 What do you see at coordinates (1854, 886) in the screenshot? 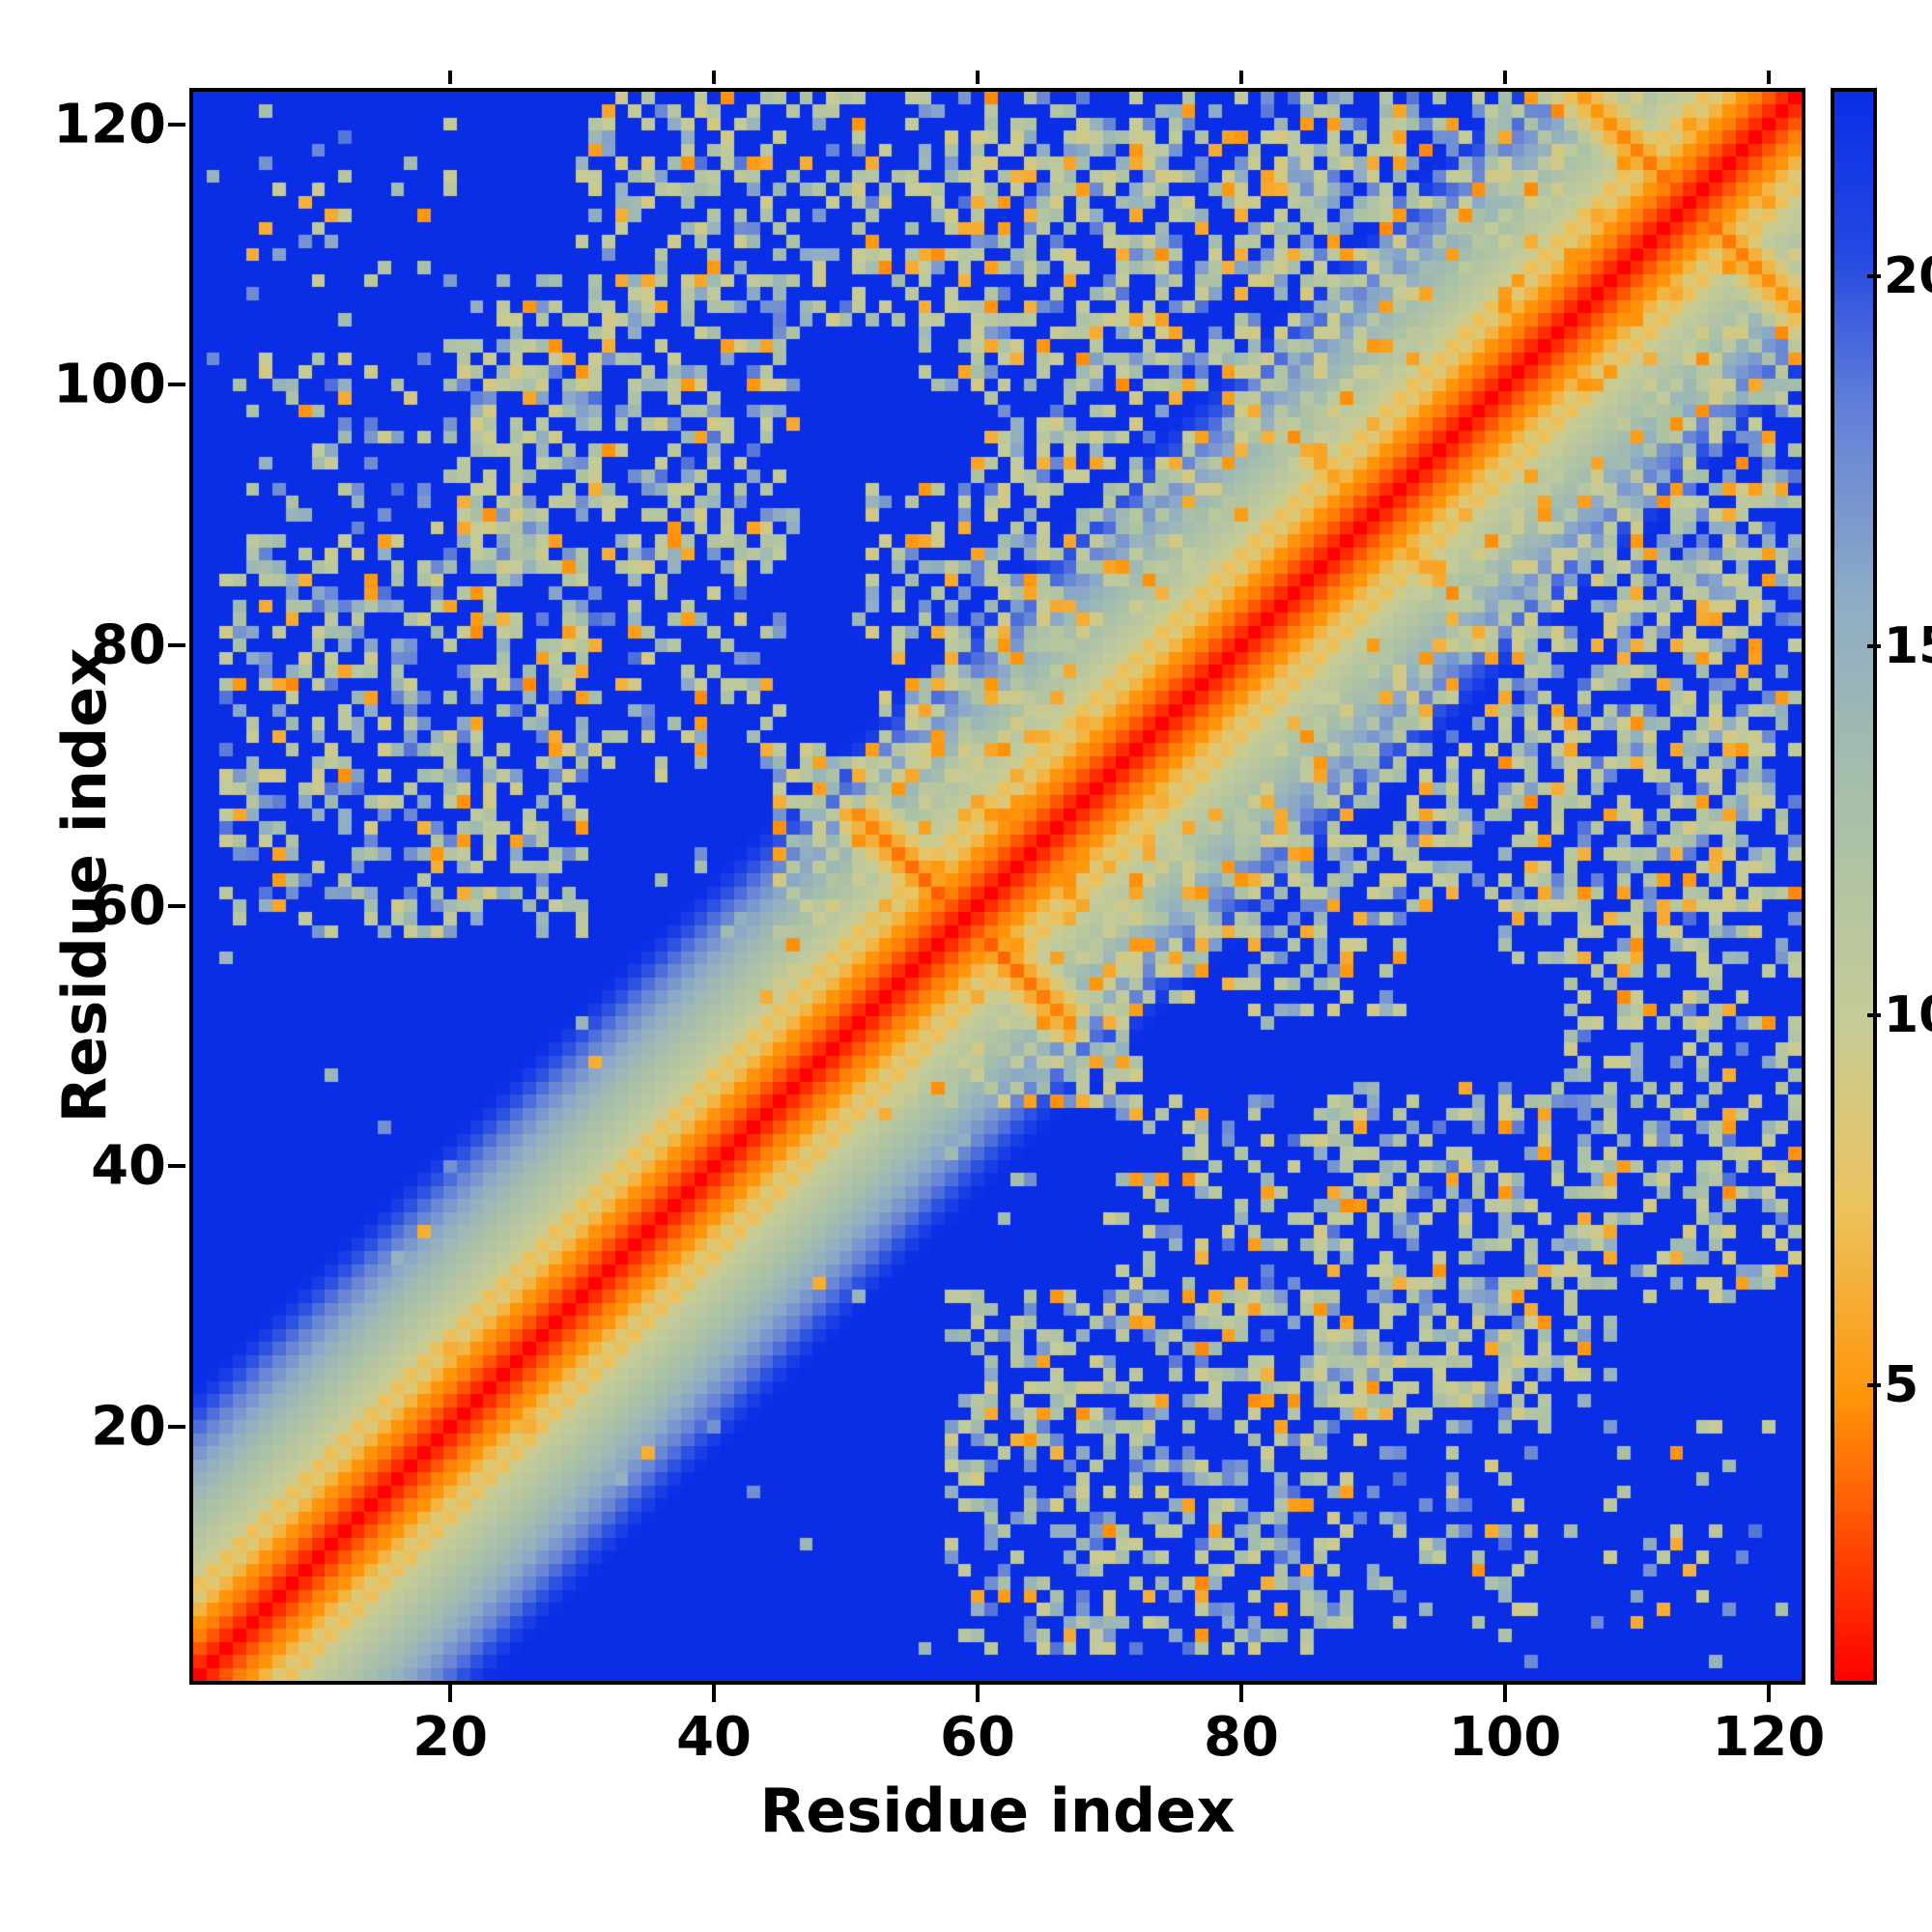
I see `colorbar` at bounding box center [1854, 886].